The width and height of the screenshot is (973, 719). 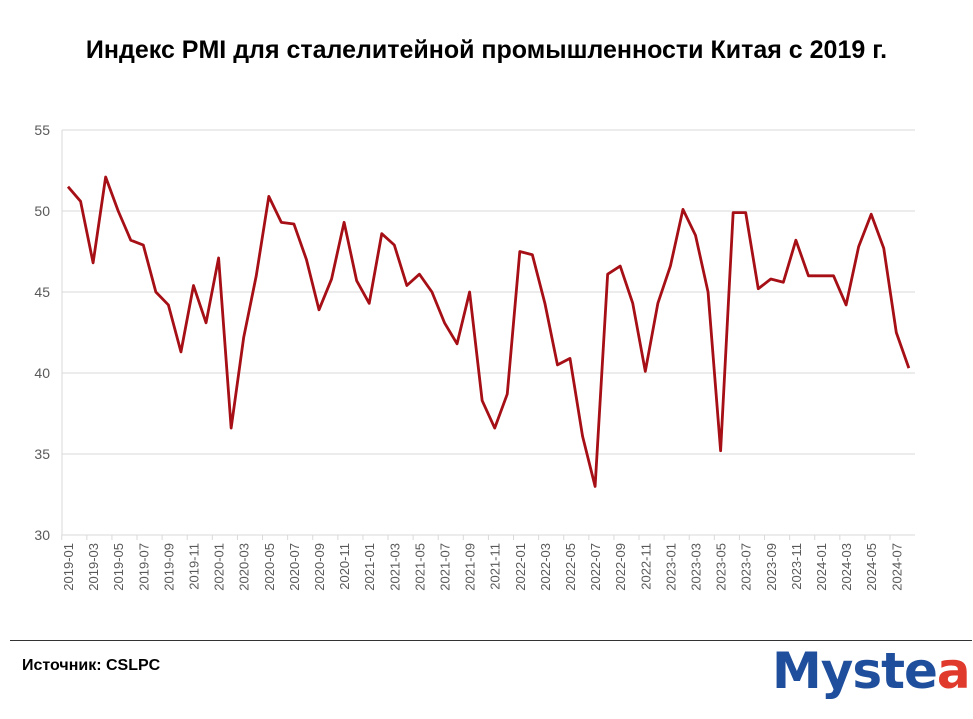 What do you see at coordinates (143, 567) in the screenshot?
I see `x-tick-label: 2019-07` at bounding box center [143, 567].